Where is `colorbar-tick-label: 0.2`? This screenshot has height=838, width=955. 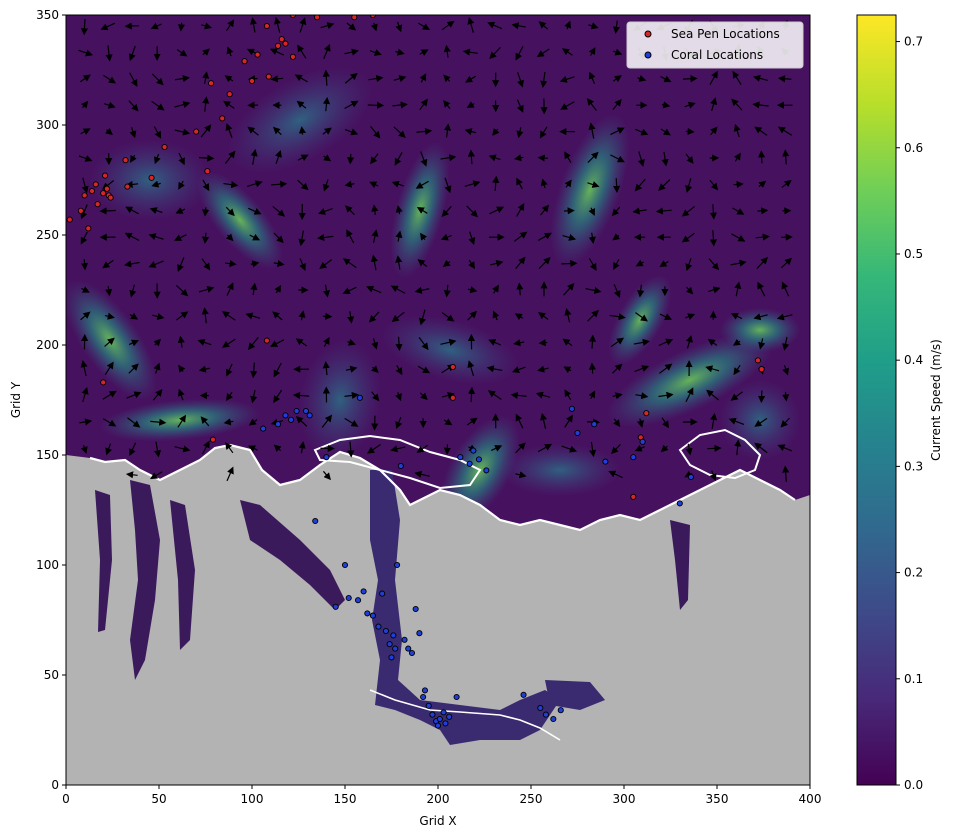
colorbar-tick-label: 0.2 is located at coordinates (913, 573).